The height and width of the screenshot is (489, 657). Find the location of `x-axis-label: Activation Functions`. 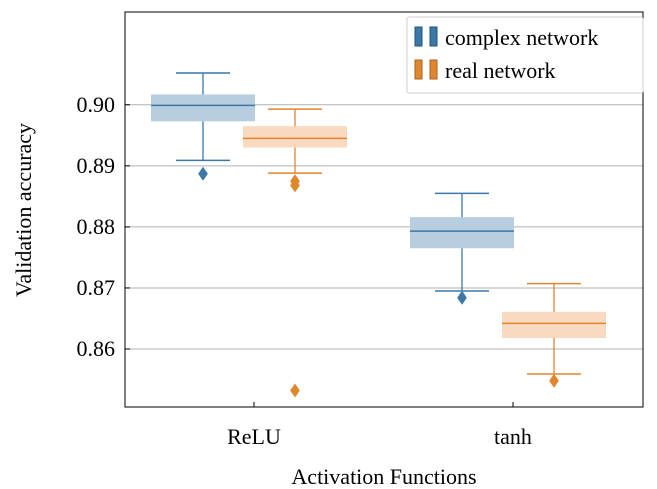

x-axis-label: Activation Functions is located at coordinates (383, 476).